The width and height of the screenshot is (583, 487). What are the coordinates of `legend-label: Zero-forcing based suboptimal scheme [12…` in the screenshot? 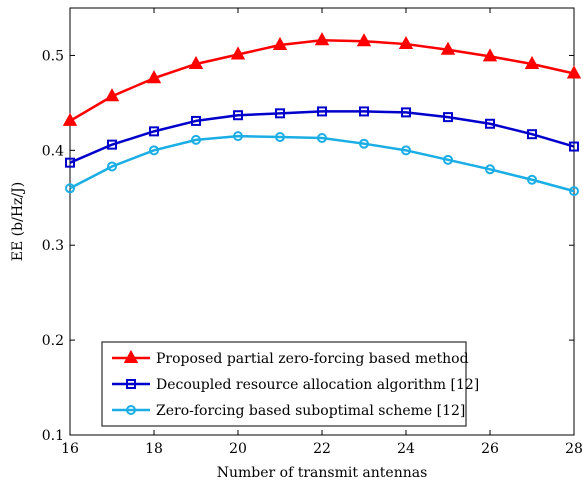 It's located at (310, 411).